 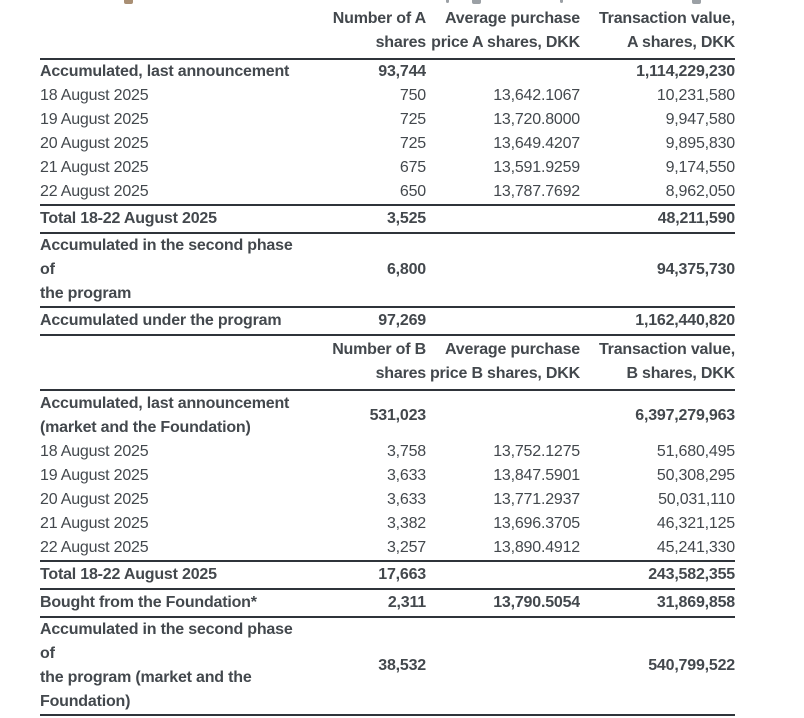 What do you see at coordinates (367, 603) in the screenshot?
I see `cell-shares: 2,311` at bounding box center [367, 603].